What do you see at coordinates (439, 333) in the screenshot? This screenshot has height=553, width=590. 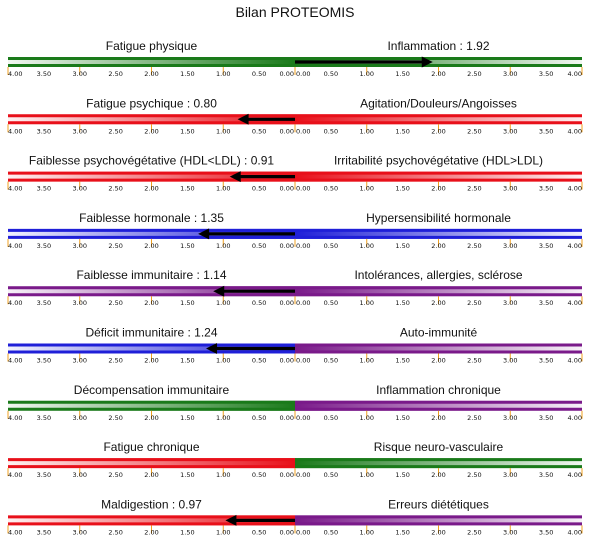 I see `right-label: Auto-immunité` at bounding box center [439, 333].